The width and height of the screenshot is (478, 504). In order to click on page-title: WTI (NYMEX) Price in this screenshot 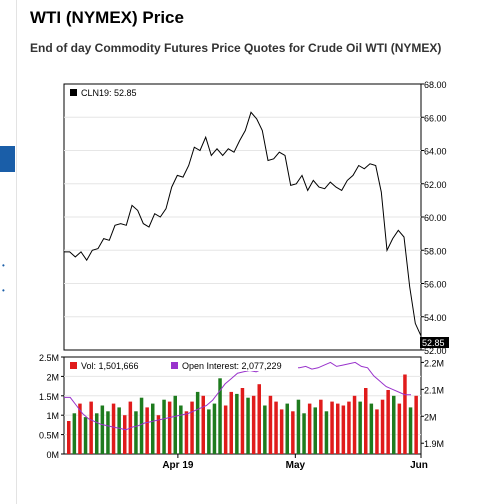, I will do `click(107, 17)`.